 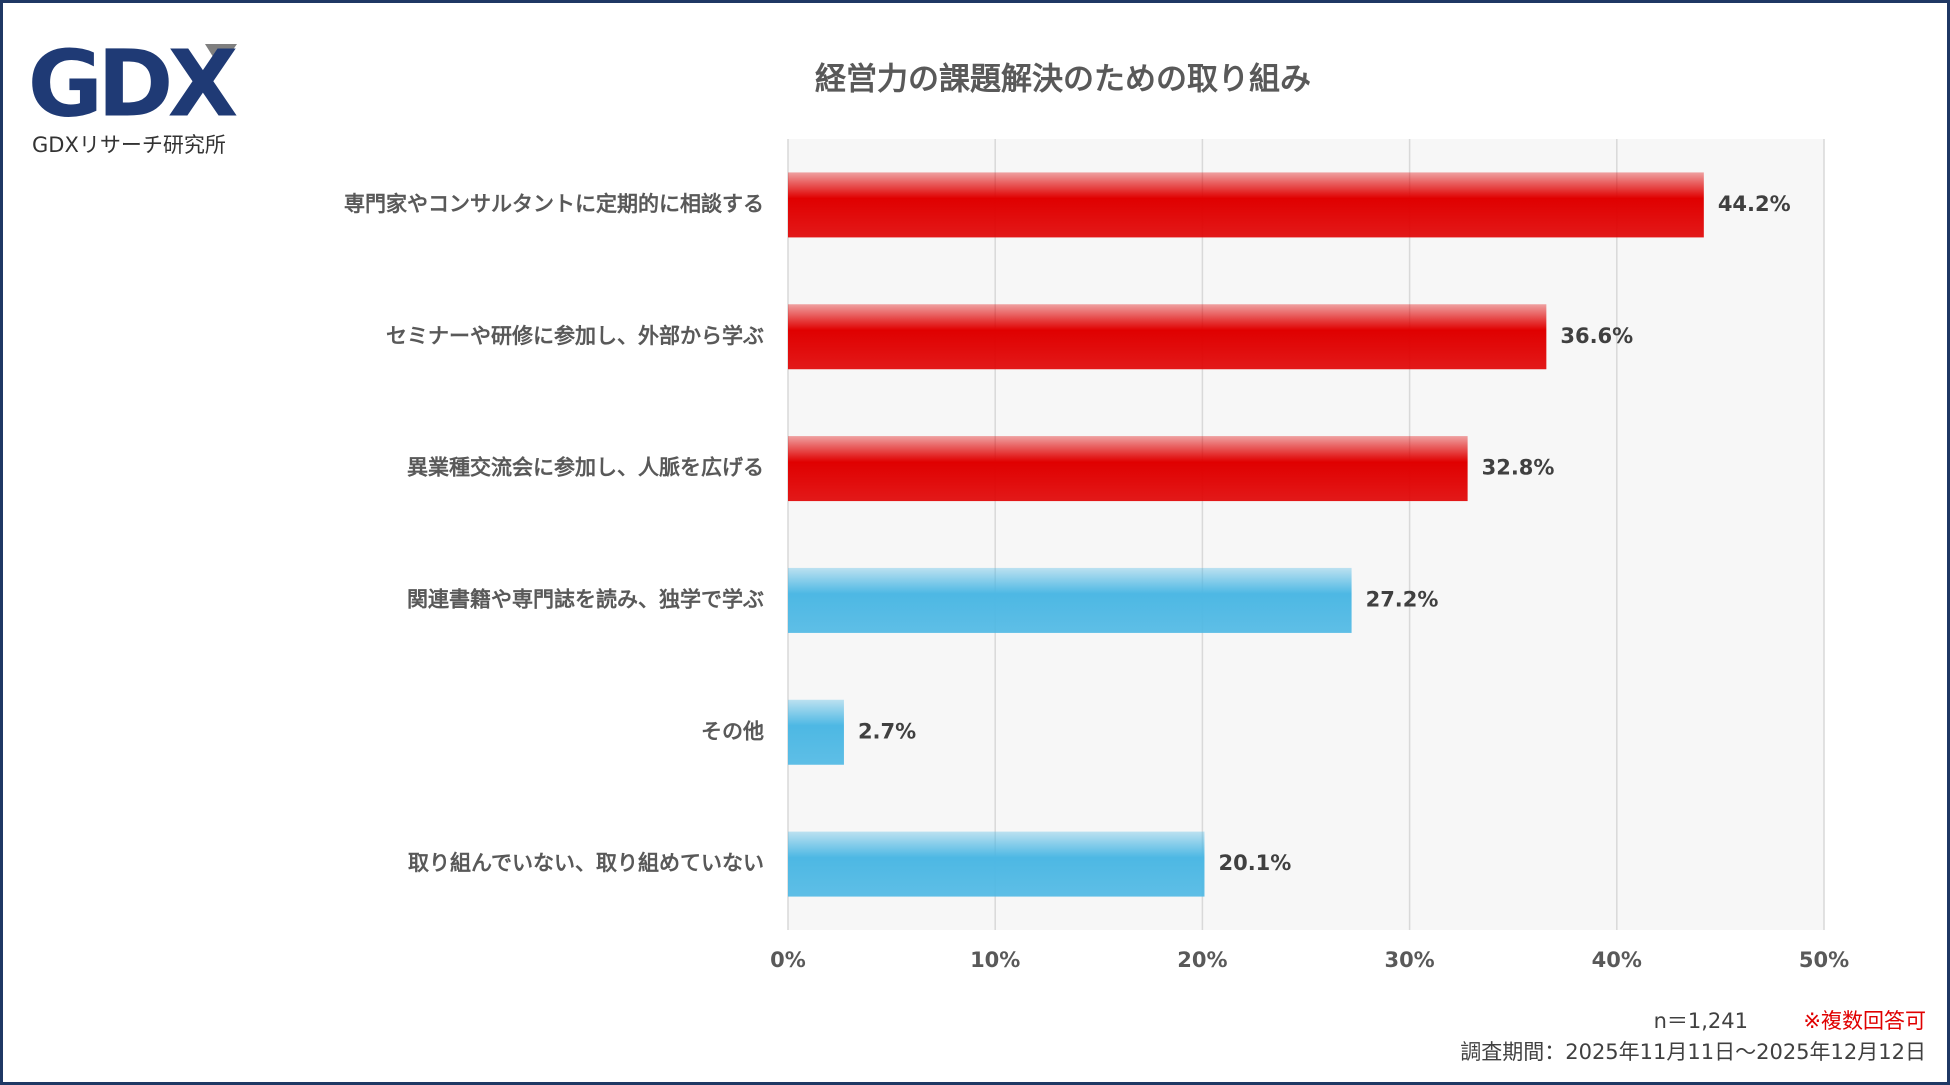 What do you see at coordinates (1409, 960) in the screenshot?
I see `x-tick-label: 30%` at bounding box center [1409, 960].